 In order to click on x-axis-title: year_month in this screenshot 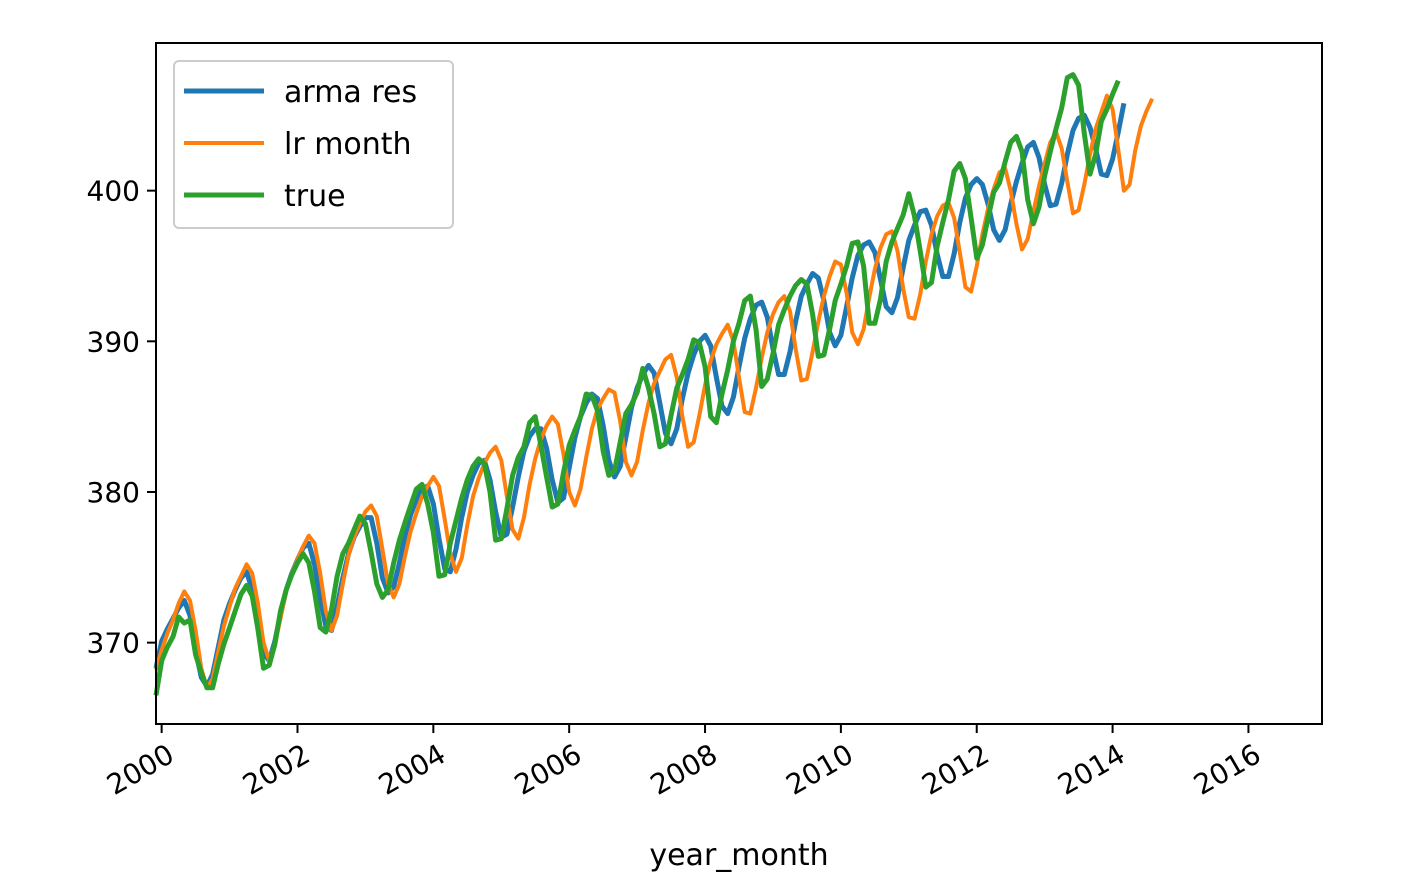, I will do `click(738, 855)`.